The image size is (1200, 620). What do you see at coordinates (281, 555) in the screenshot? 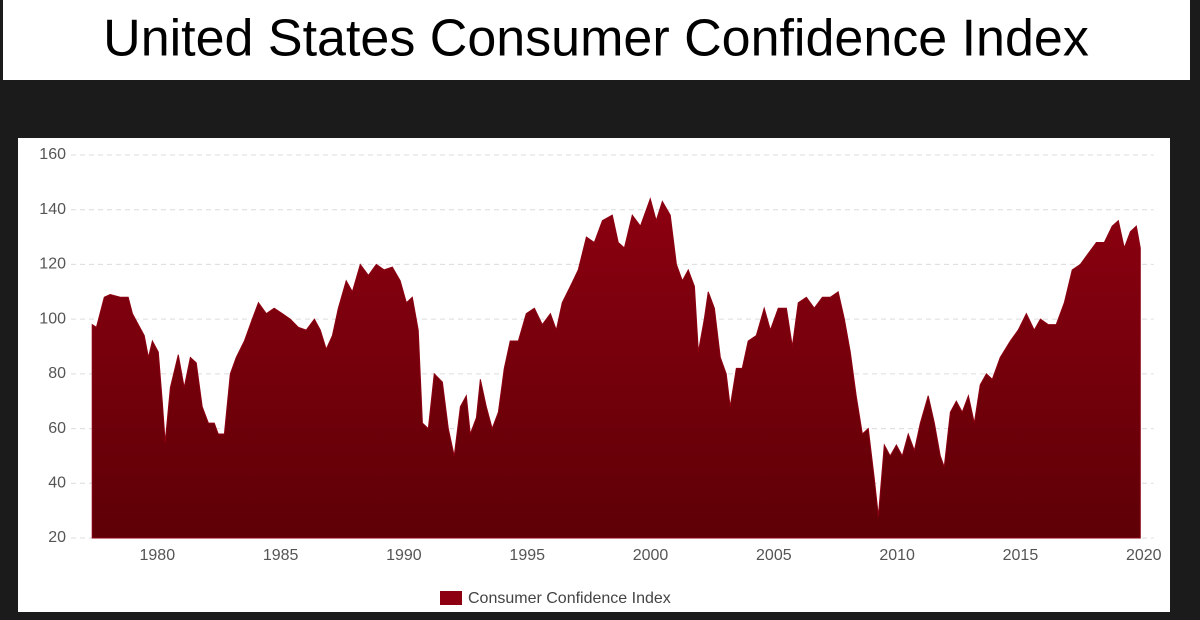
I see `x-tick-label: 1985` at bounding box center [281, 555].